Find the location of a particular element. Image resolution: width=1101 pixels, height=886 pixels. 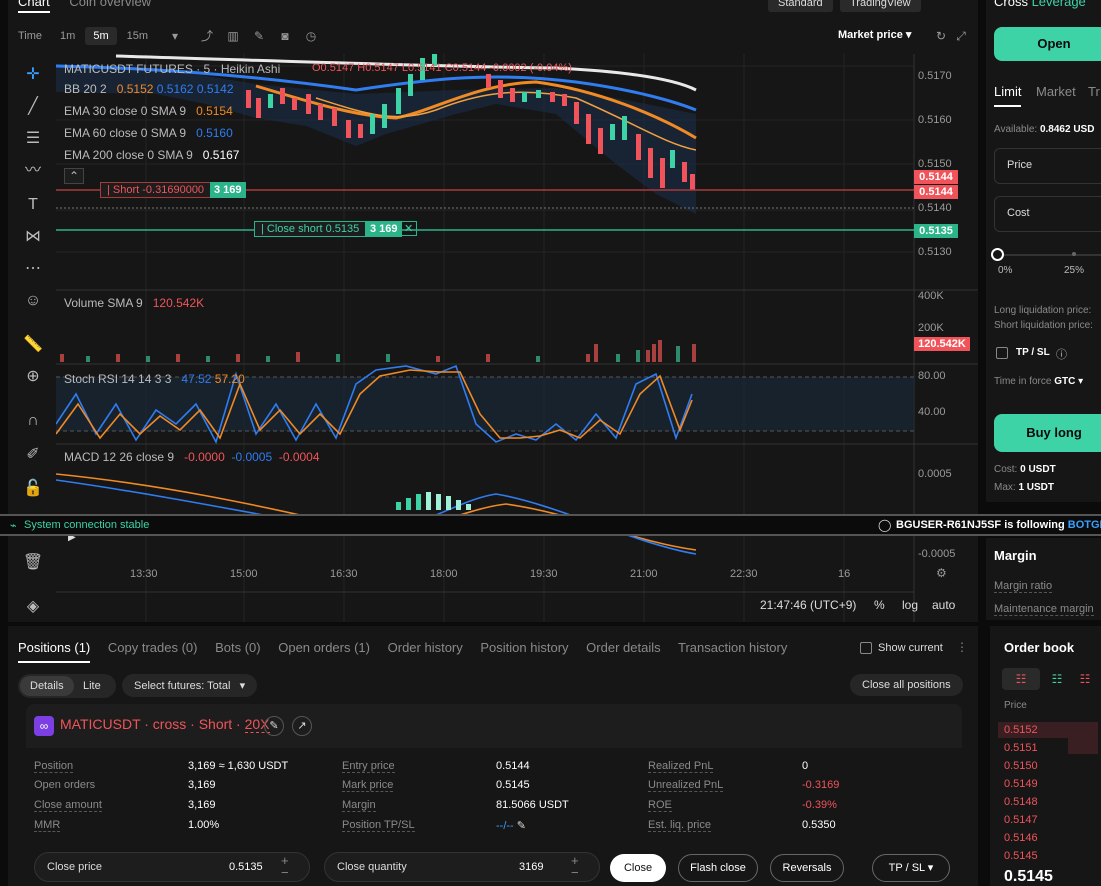

details-toggle: Details is located at coordinates (47, 686).